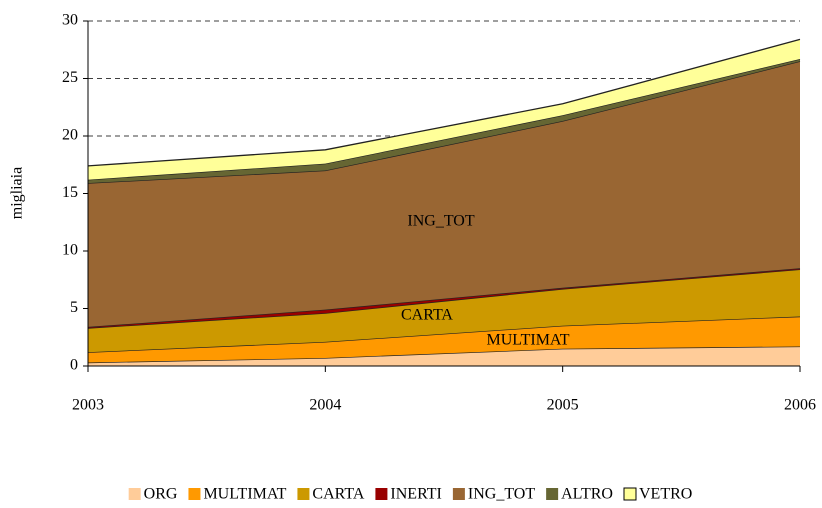 The height and width of the screenshot is (508, 822). I want to click on legend-label: ALTRO, so click(587, 494).